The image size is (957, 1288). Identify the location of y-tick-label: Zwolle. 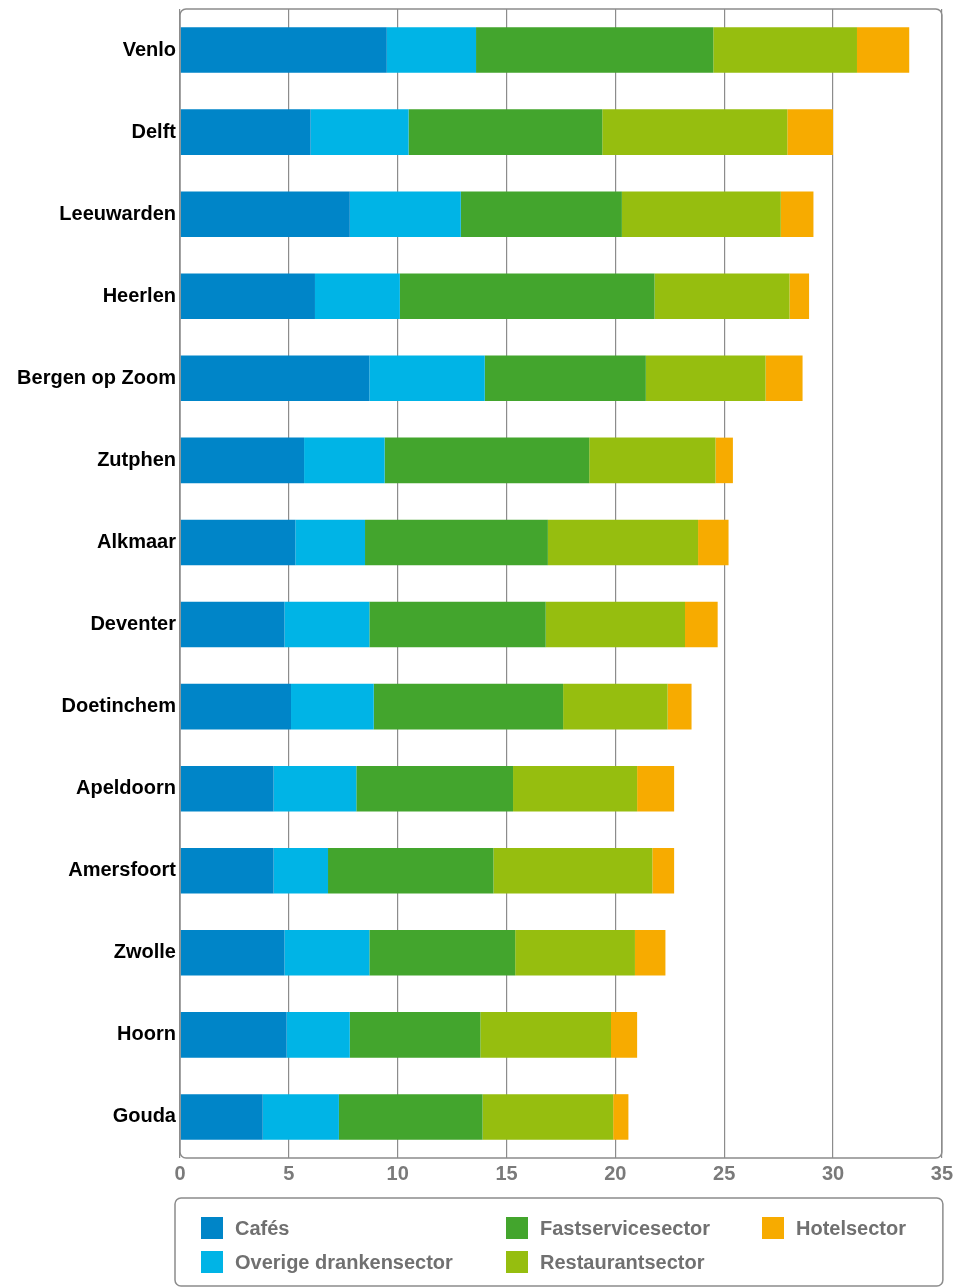
(144, 951).